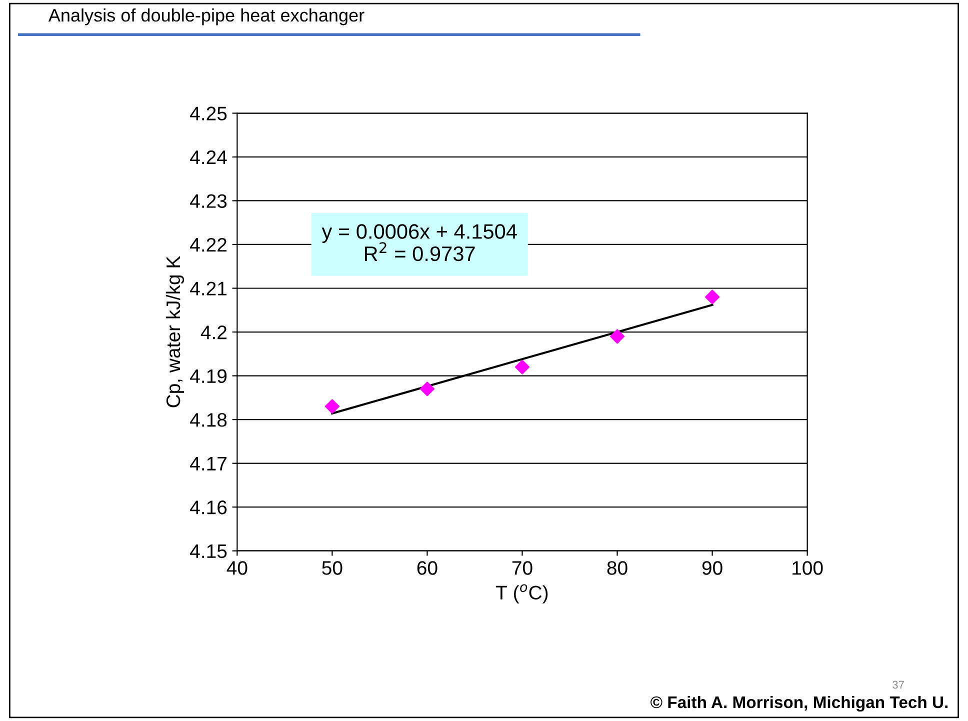  What do you see at coordinates (208, 376) in the screenshot?
I see `y-tick-label: 4.19` at bounding box center [208, 376].